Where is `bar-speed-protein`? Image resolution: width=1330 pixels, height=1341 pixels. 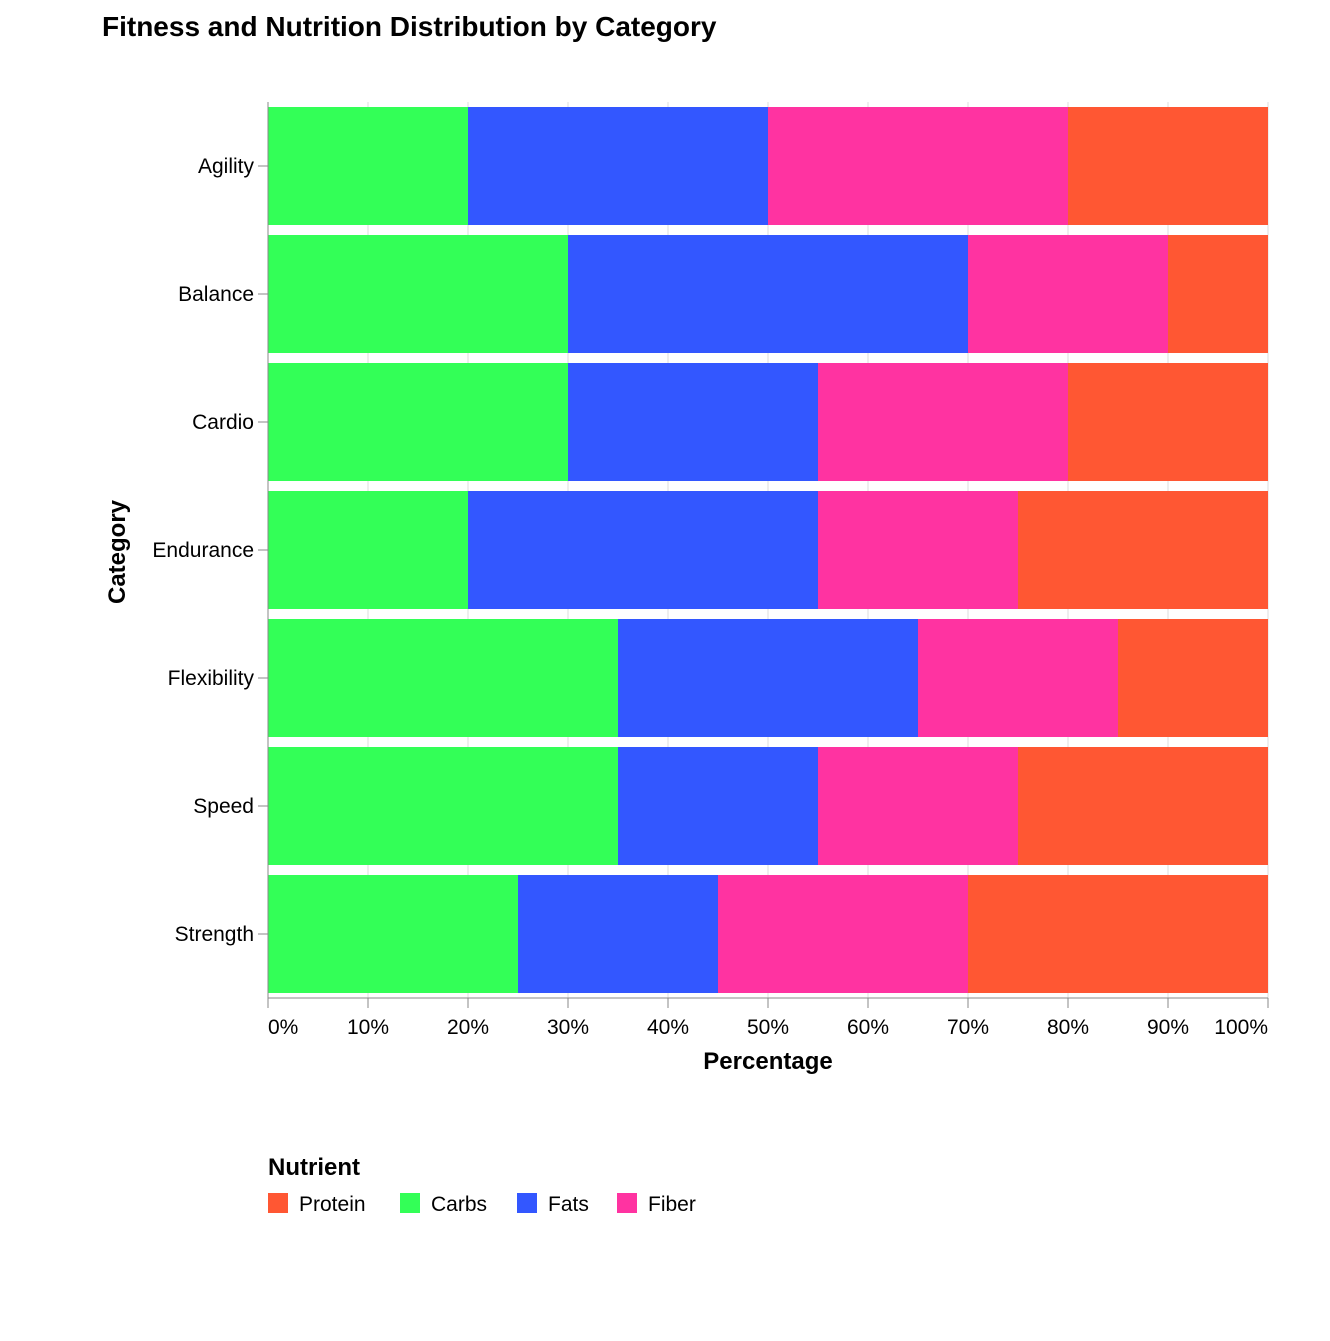 bar-speed-protein is located at coordinates (1143, 806).